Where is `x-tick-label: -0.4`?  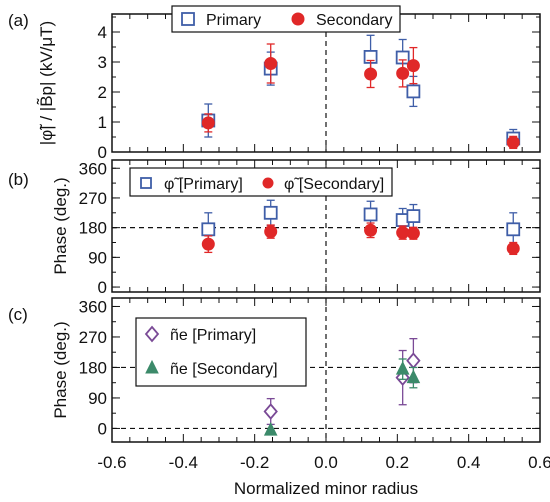
x-tick-label: -0.4 is located at coordinates (183, 462).